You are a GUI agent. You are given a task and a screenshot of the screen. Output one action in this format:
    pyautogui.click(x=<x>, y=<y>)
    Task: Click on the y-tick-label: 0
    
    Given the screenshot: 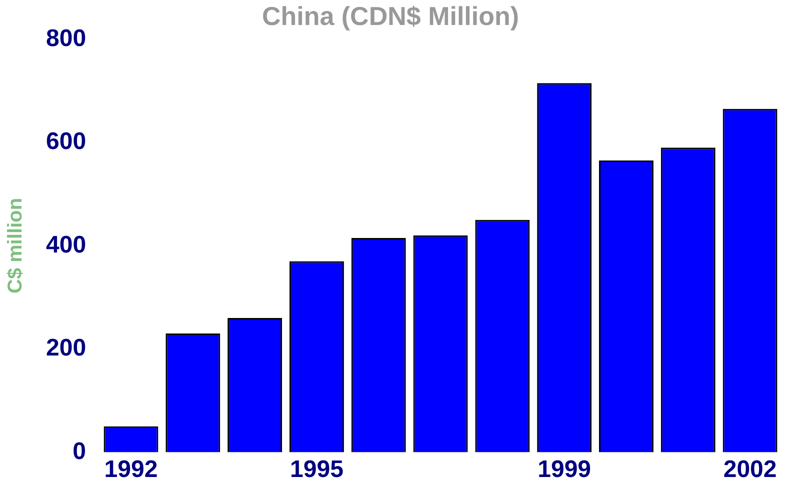 What is the action you would take?
    pyautogui.click(x=79, y=451)
    